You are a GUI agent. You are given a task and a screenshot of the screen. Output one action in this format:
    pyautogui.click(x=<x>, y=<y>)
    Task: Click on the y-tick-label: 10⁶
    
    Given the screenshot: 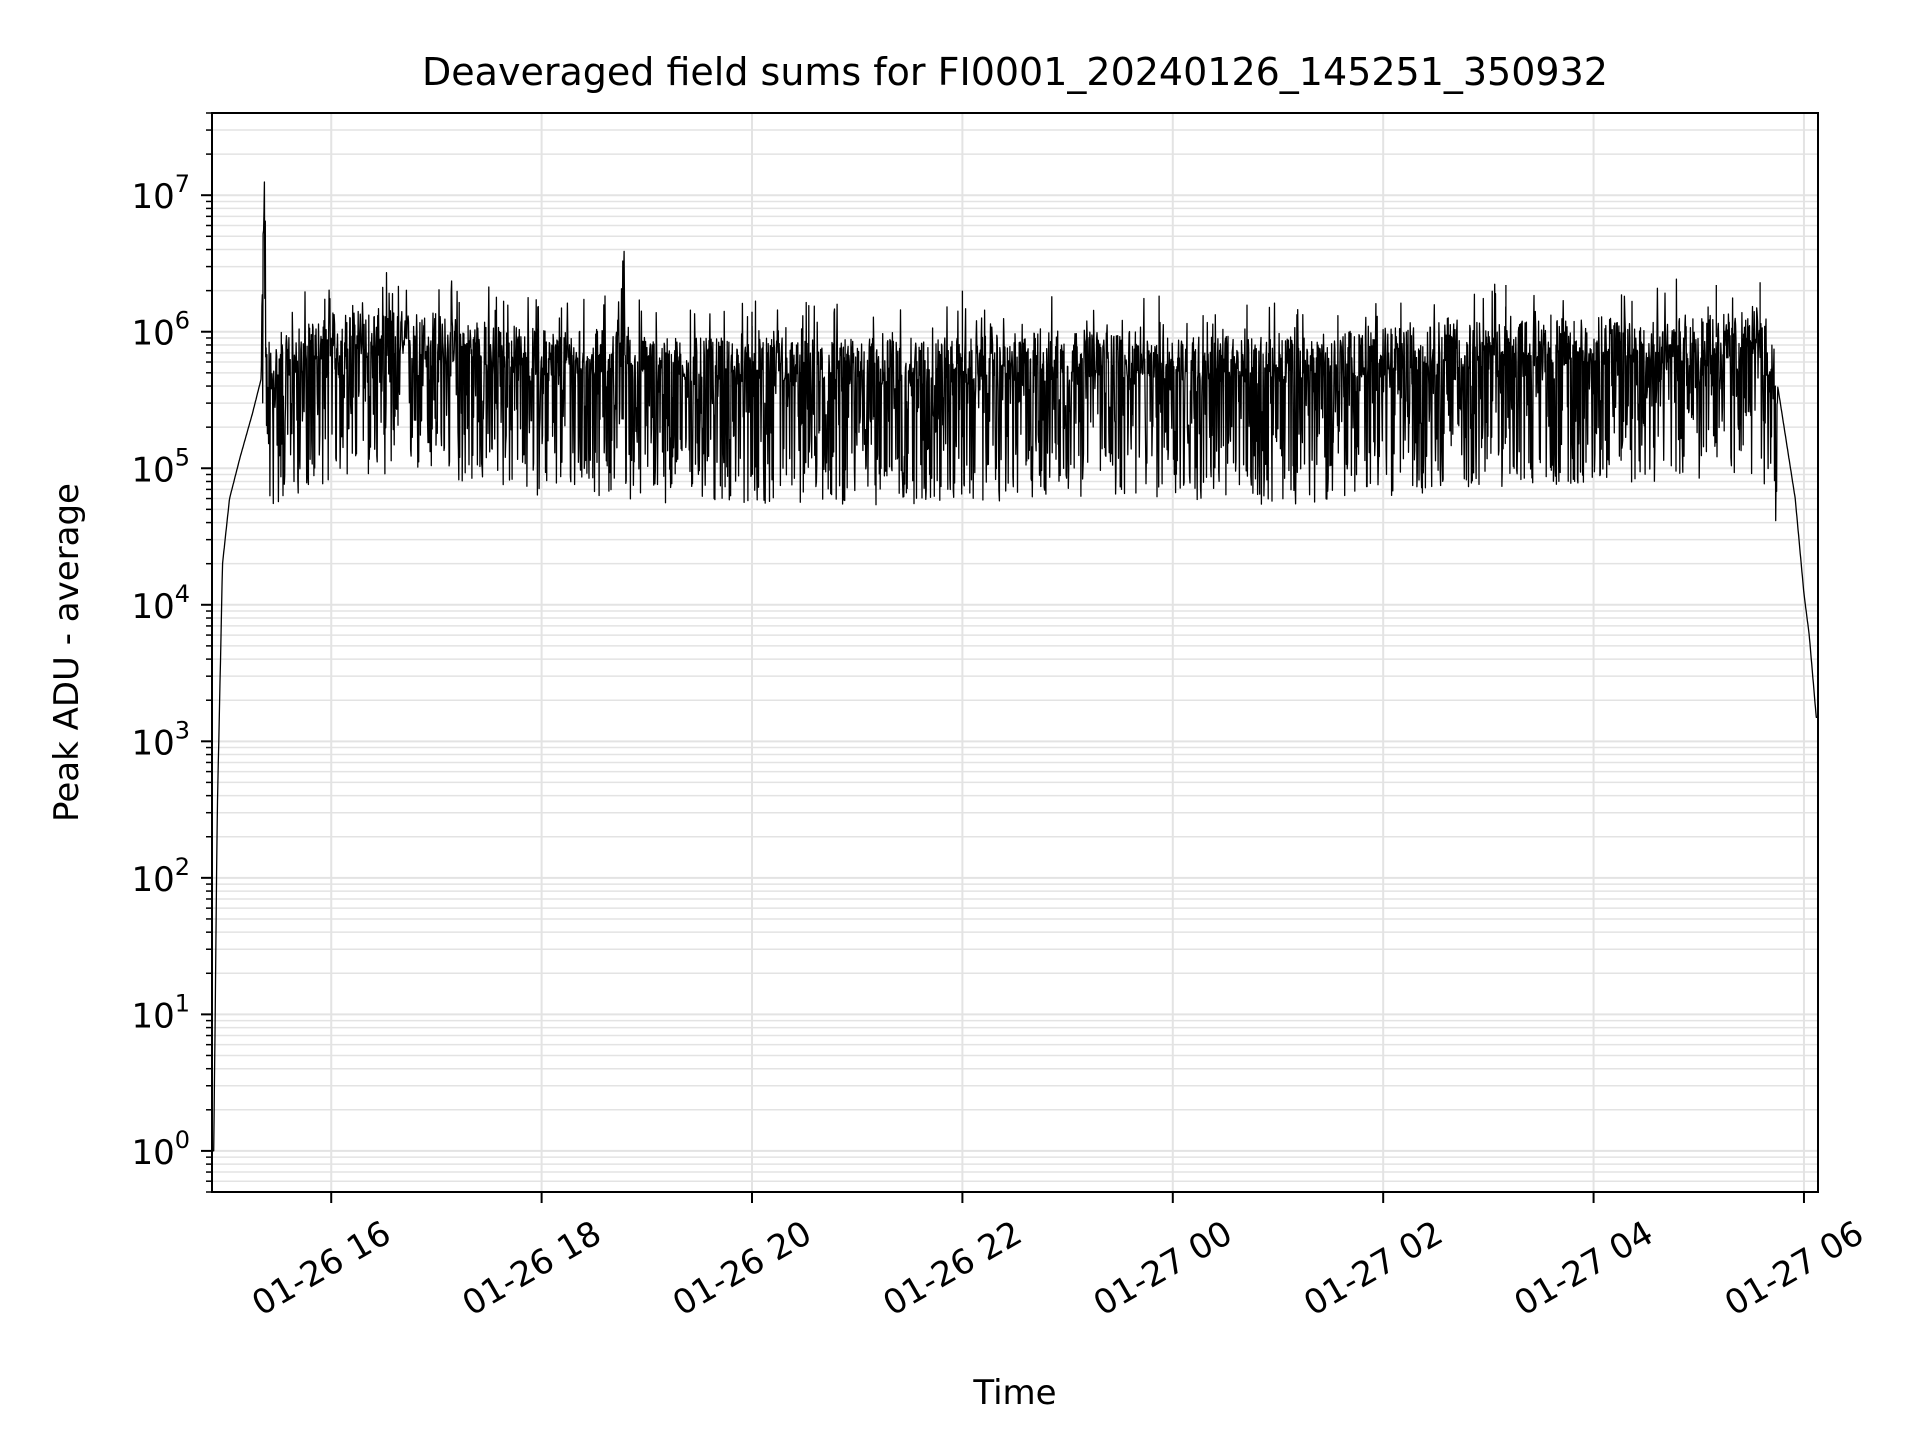 What is the action you would take?
    pyautogui.click(x=160, y=330)
    